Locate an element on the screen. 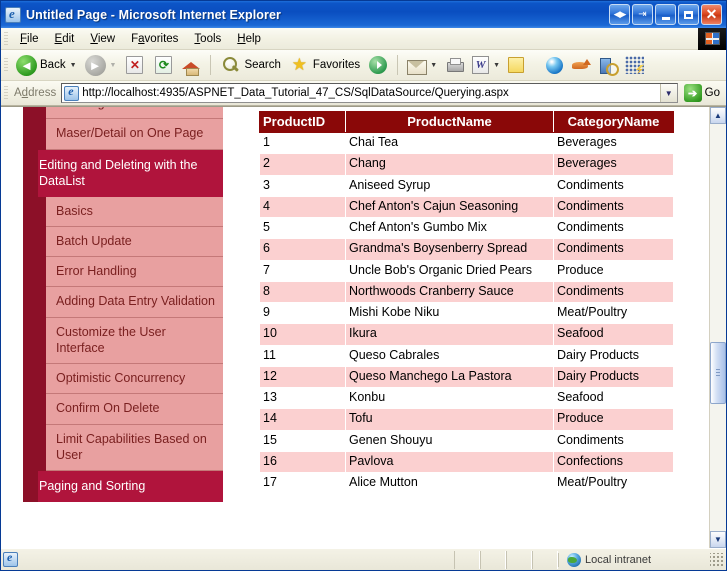 This screenshot has height=571, width=727. refresh-button: ⟳ is located at coordinates (163, 65).